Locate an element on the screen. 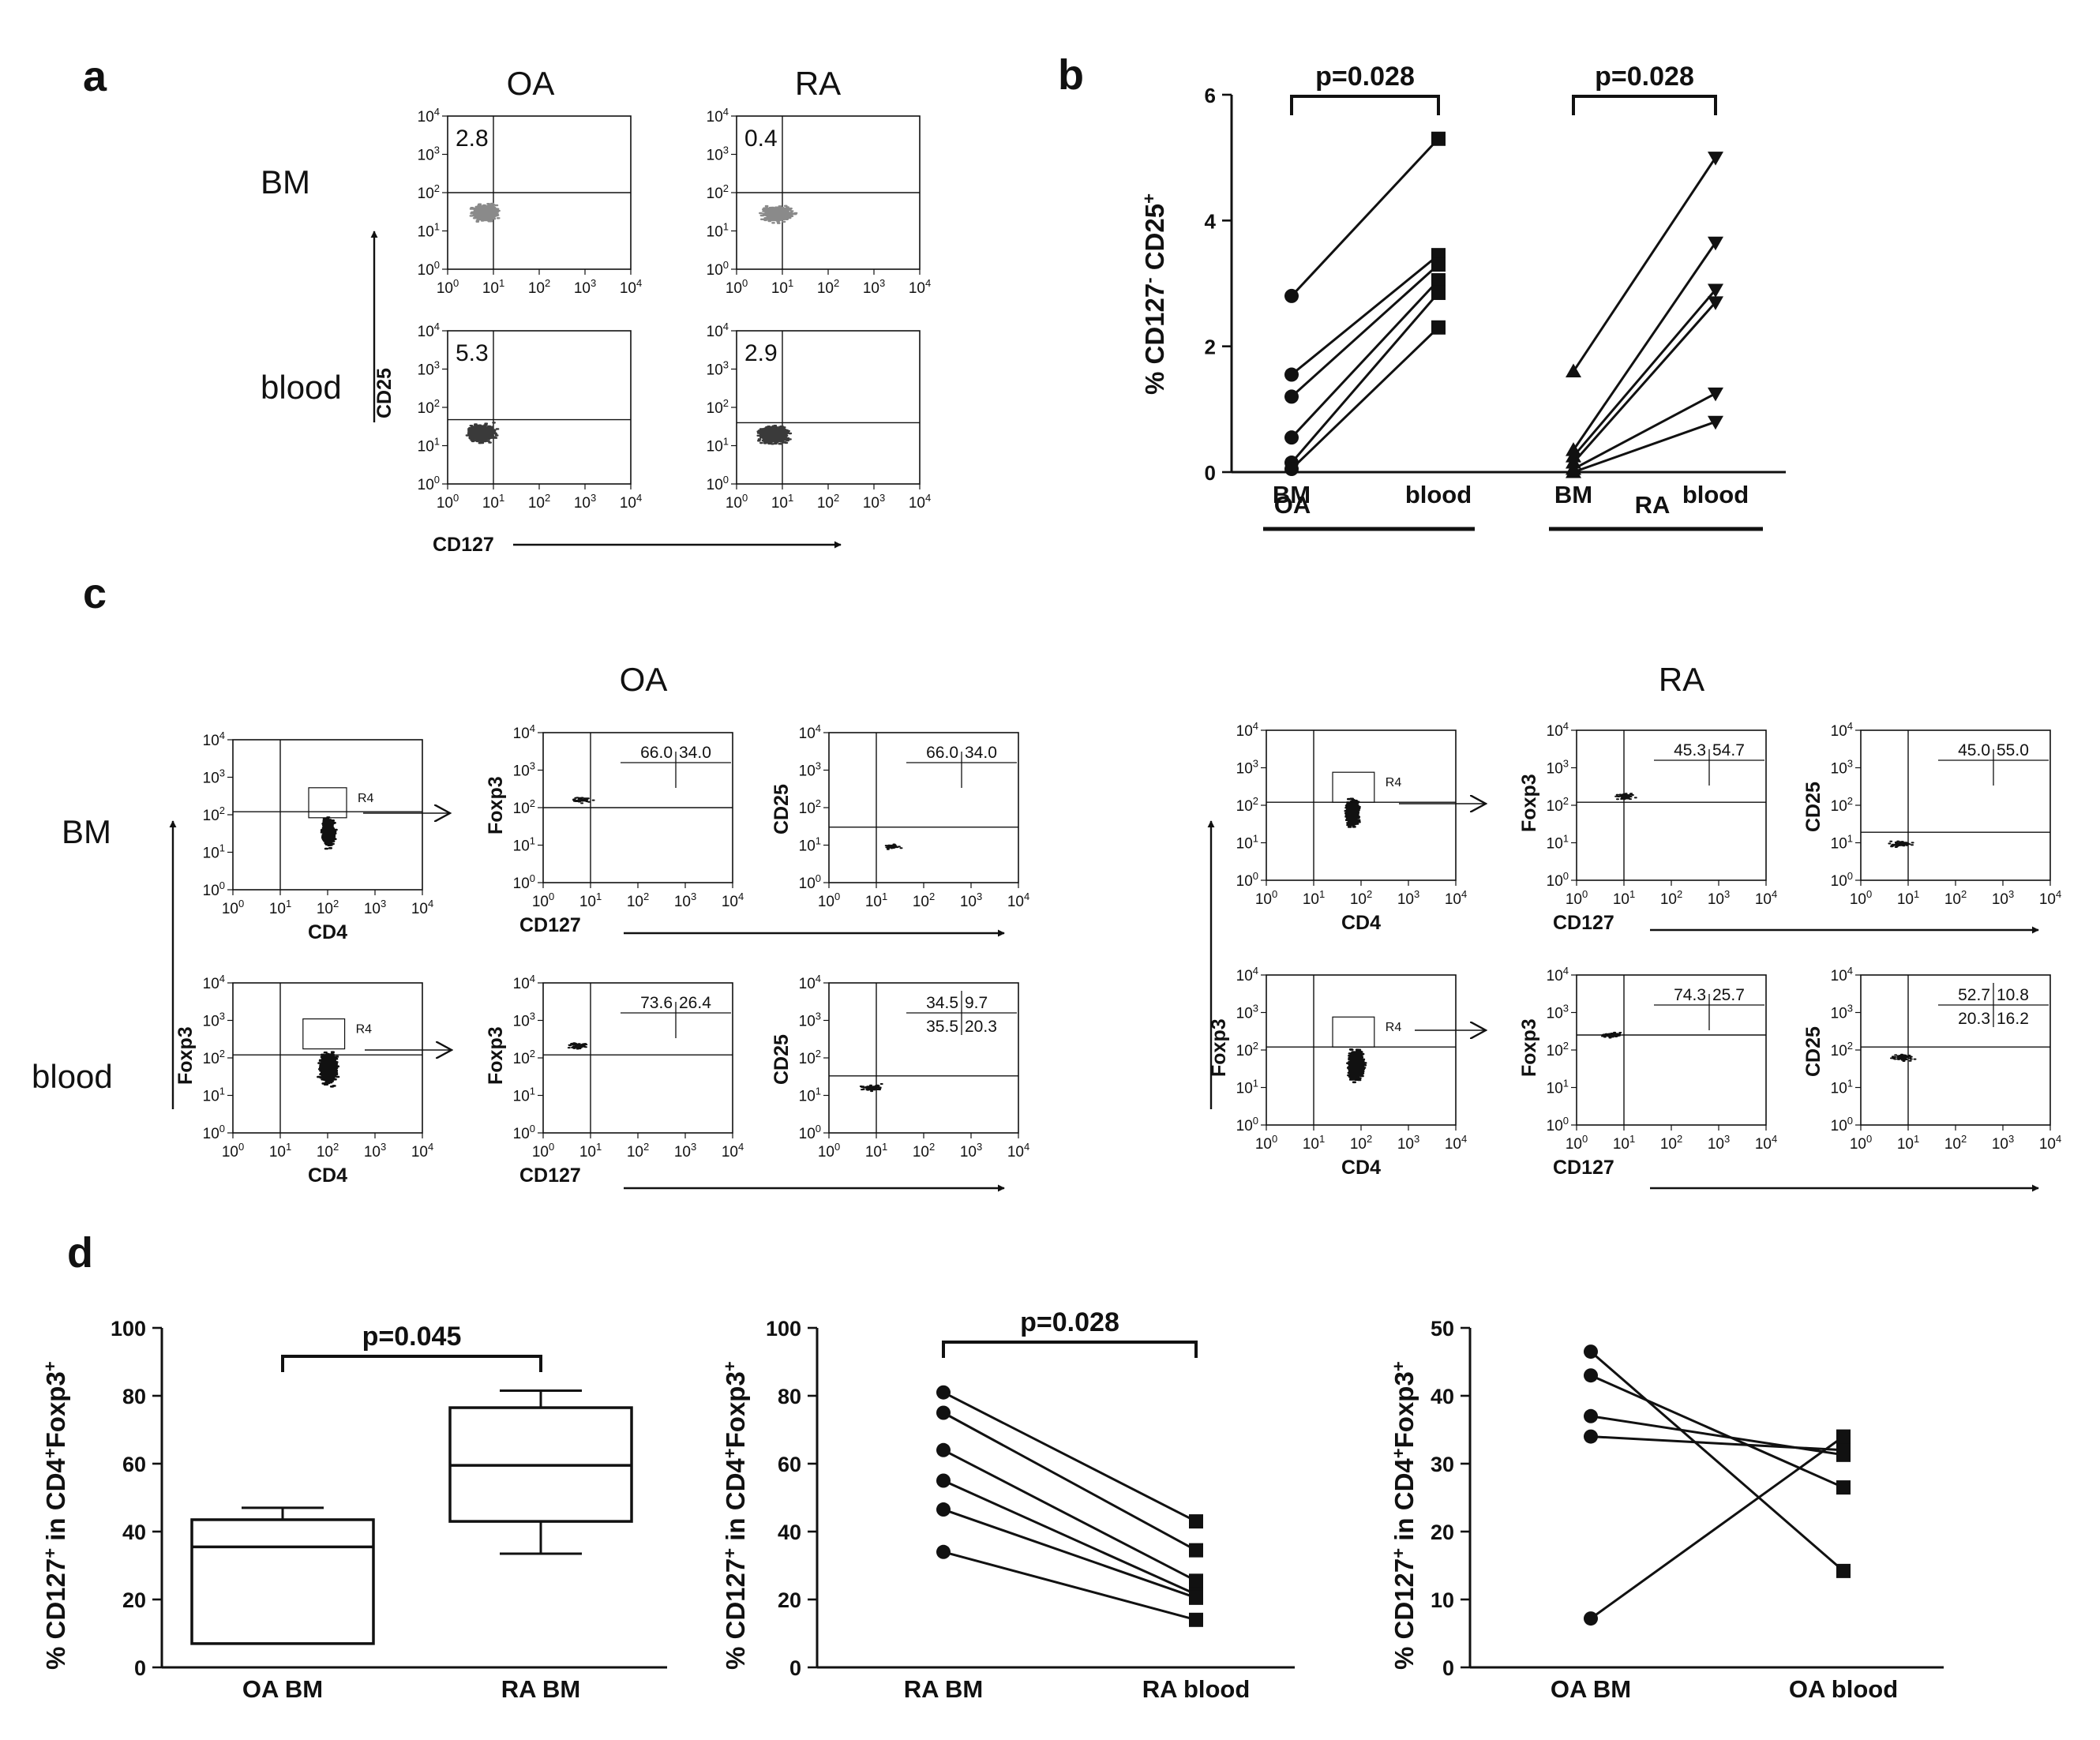  flow-c-ra-blood-foxp3-ytick-label: 10² is located at coordinates (1558, 1049).